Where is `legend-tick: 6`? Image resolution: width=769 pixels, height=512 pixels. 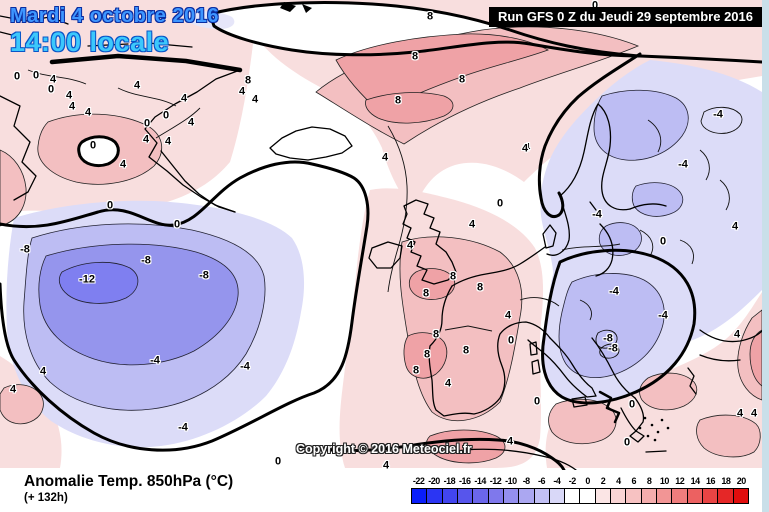
legend-tick: 6 is located at coordinates (633, 481).